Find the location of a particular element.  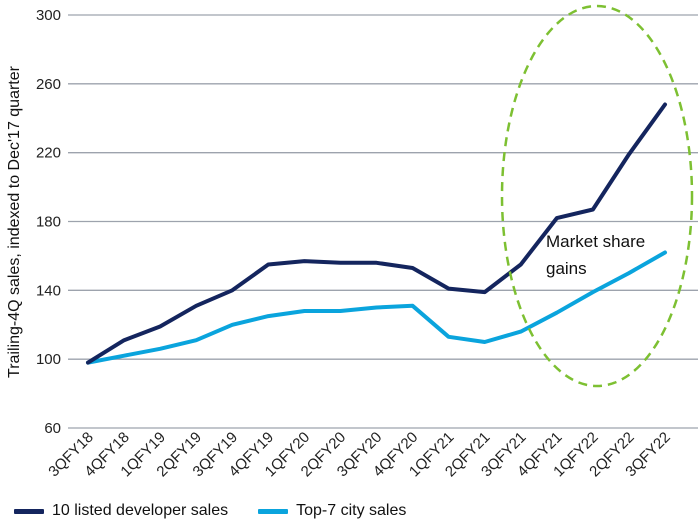

y-tick-100: 100 is located at coordinates (48, 359).